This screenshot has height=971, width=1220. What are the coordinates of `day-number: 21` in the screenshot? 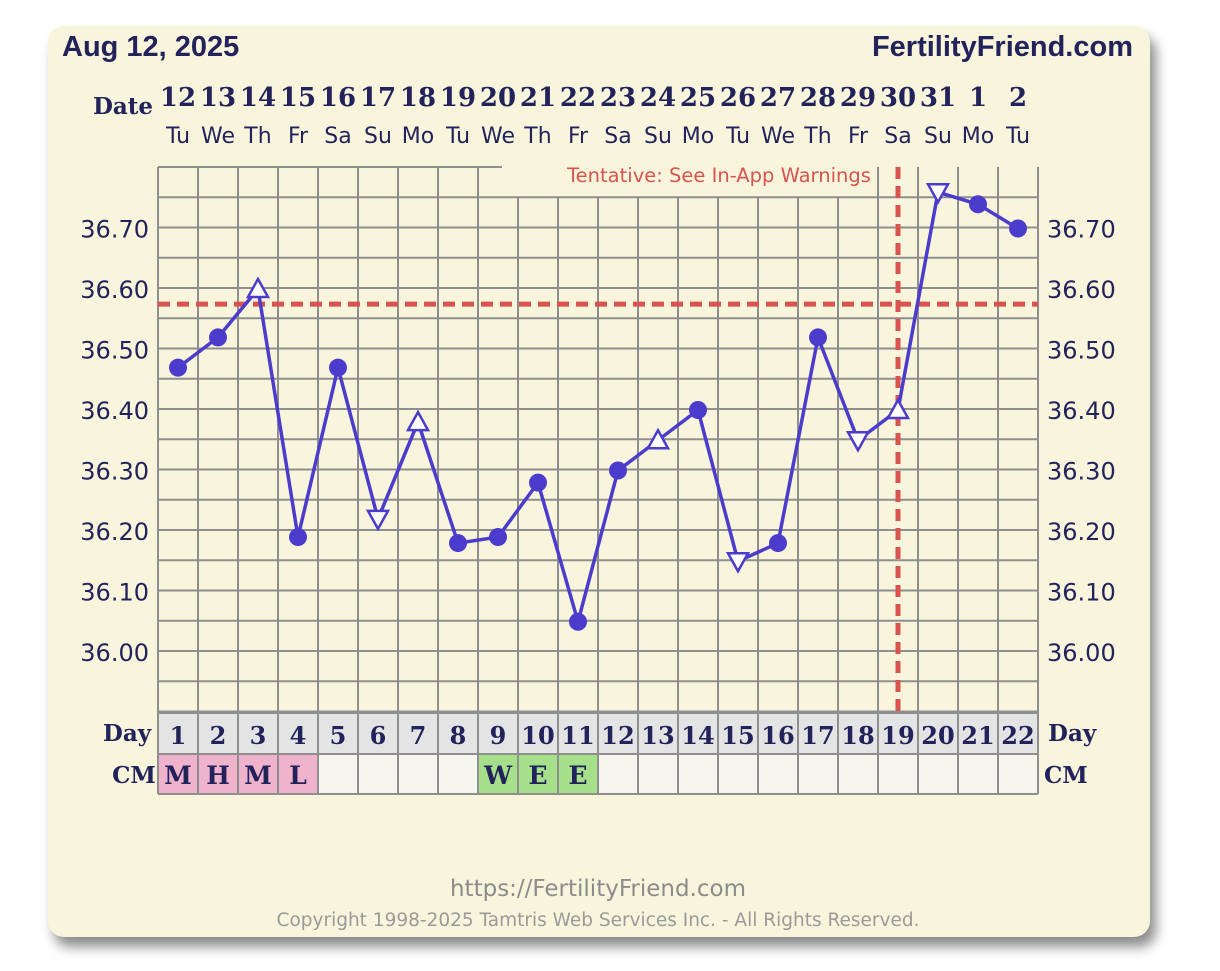 It's located at (977, 735).